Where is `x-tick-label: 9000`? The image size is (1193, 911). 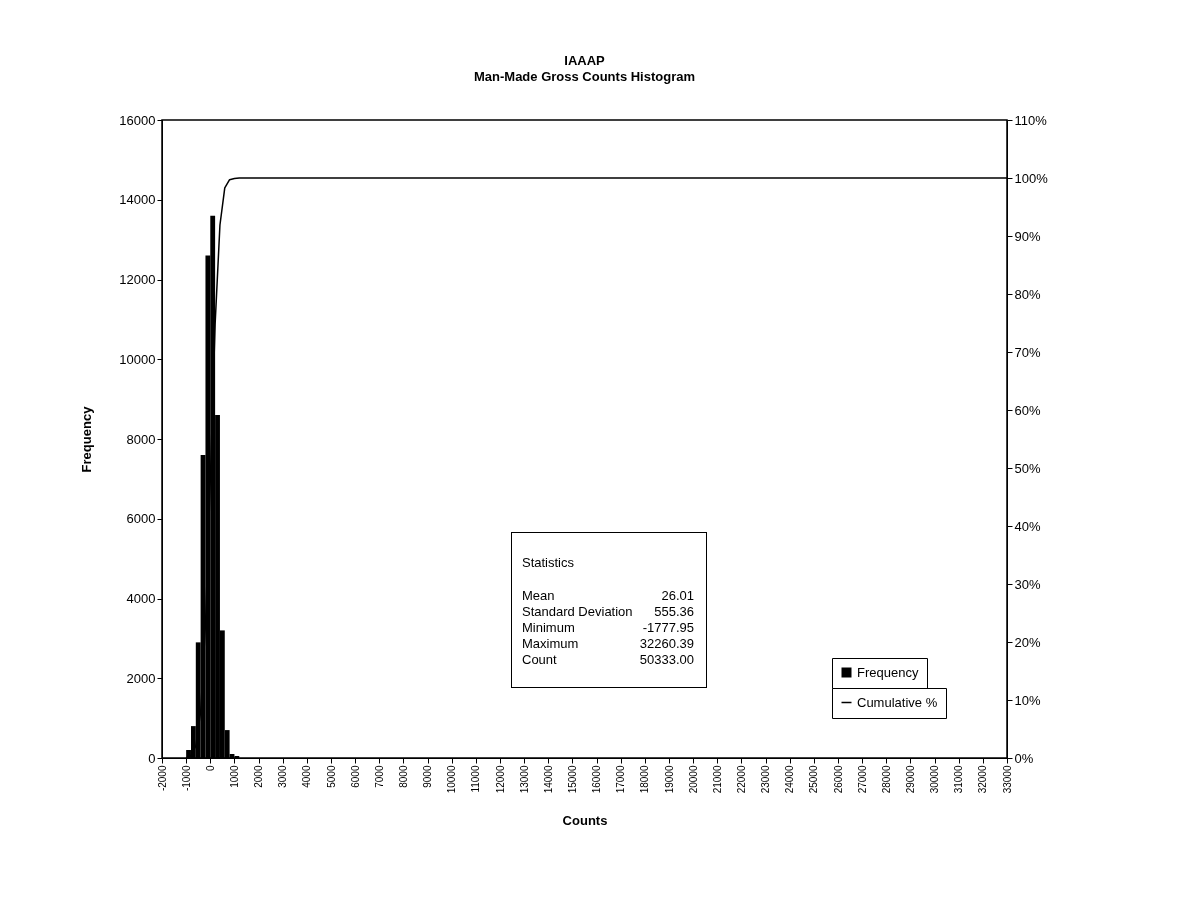 x-tick-label: 9000 is located at coordinates (428, 776).